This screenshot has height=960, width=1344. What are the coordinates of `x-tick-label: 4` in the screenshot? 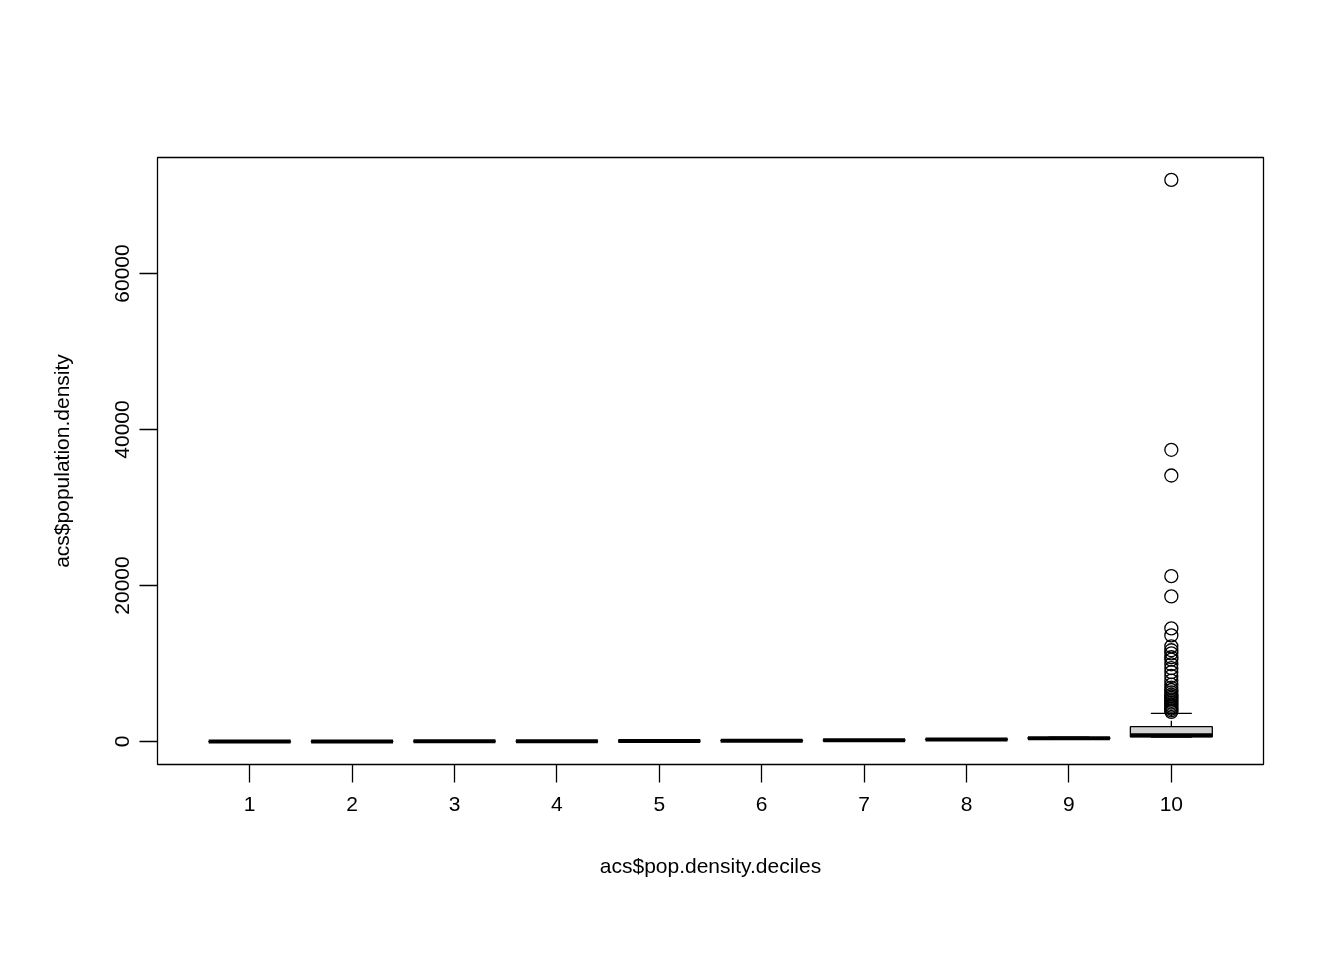 It's located at (557, 803).